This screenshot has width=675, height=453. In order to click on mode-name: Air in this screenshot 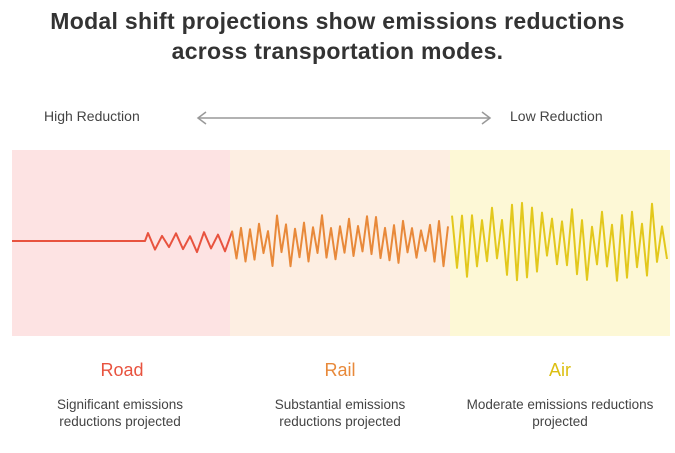, I will do `click(560, 370)`.